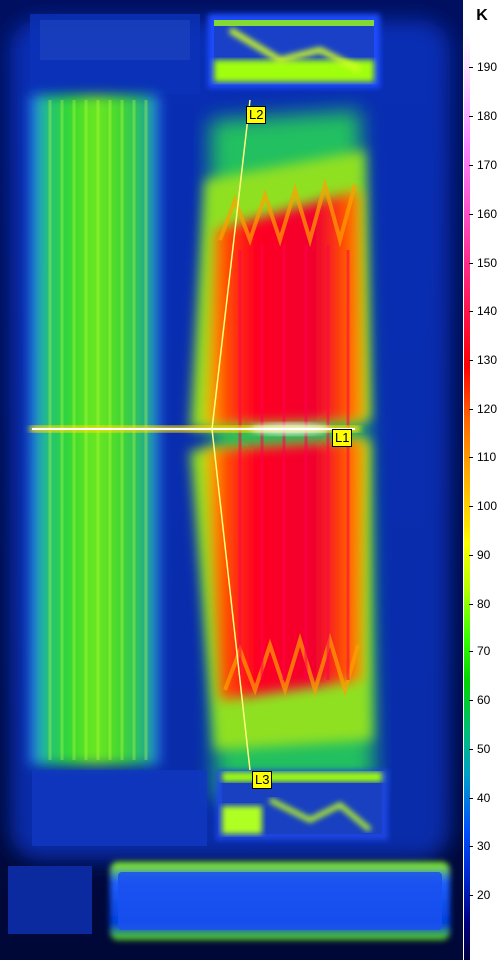 This screenshot has width=501, height=960. Describe the element at coordinates (485, 749) in the screenshot. I see `scale-tick: 50` at that location.